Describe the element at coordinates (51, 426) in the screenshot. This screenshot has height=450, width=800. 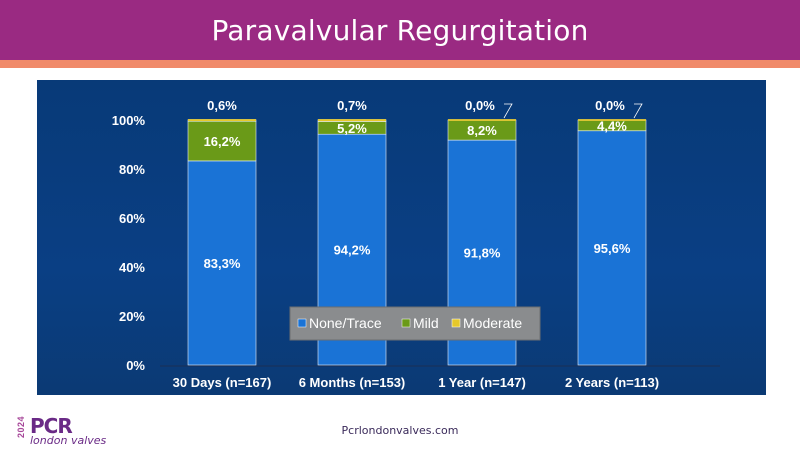
I see `logo-brand: PCR` at that location.